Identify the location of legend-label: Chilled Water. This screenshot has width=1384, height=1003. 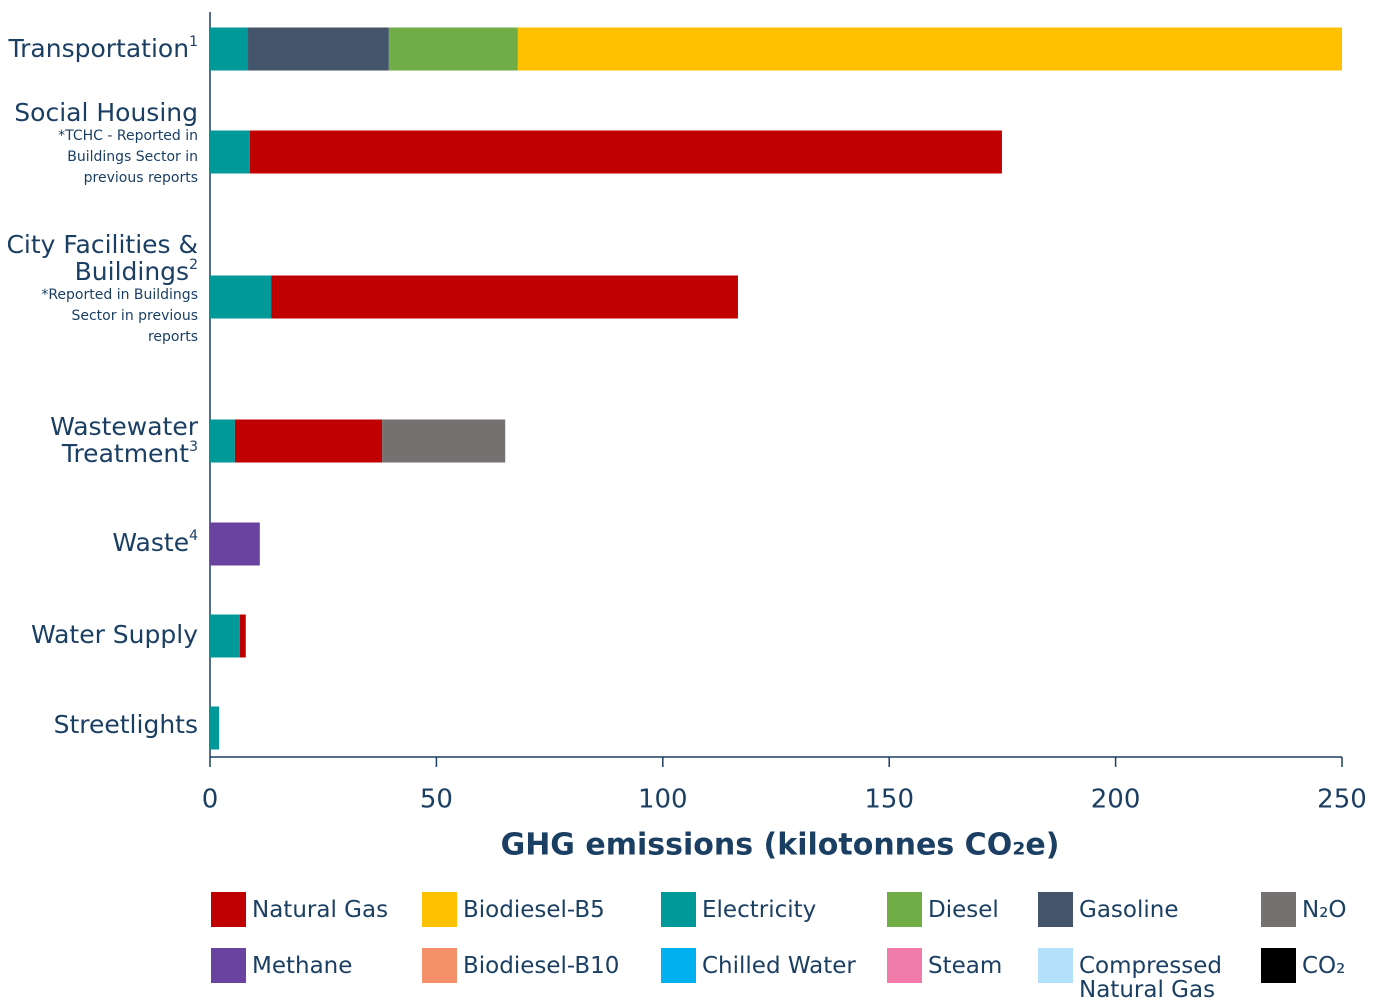
(779, 966).